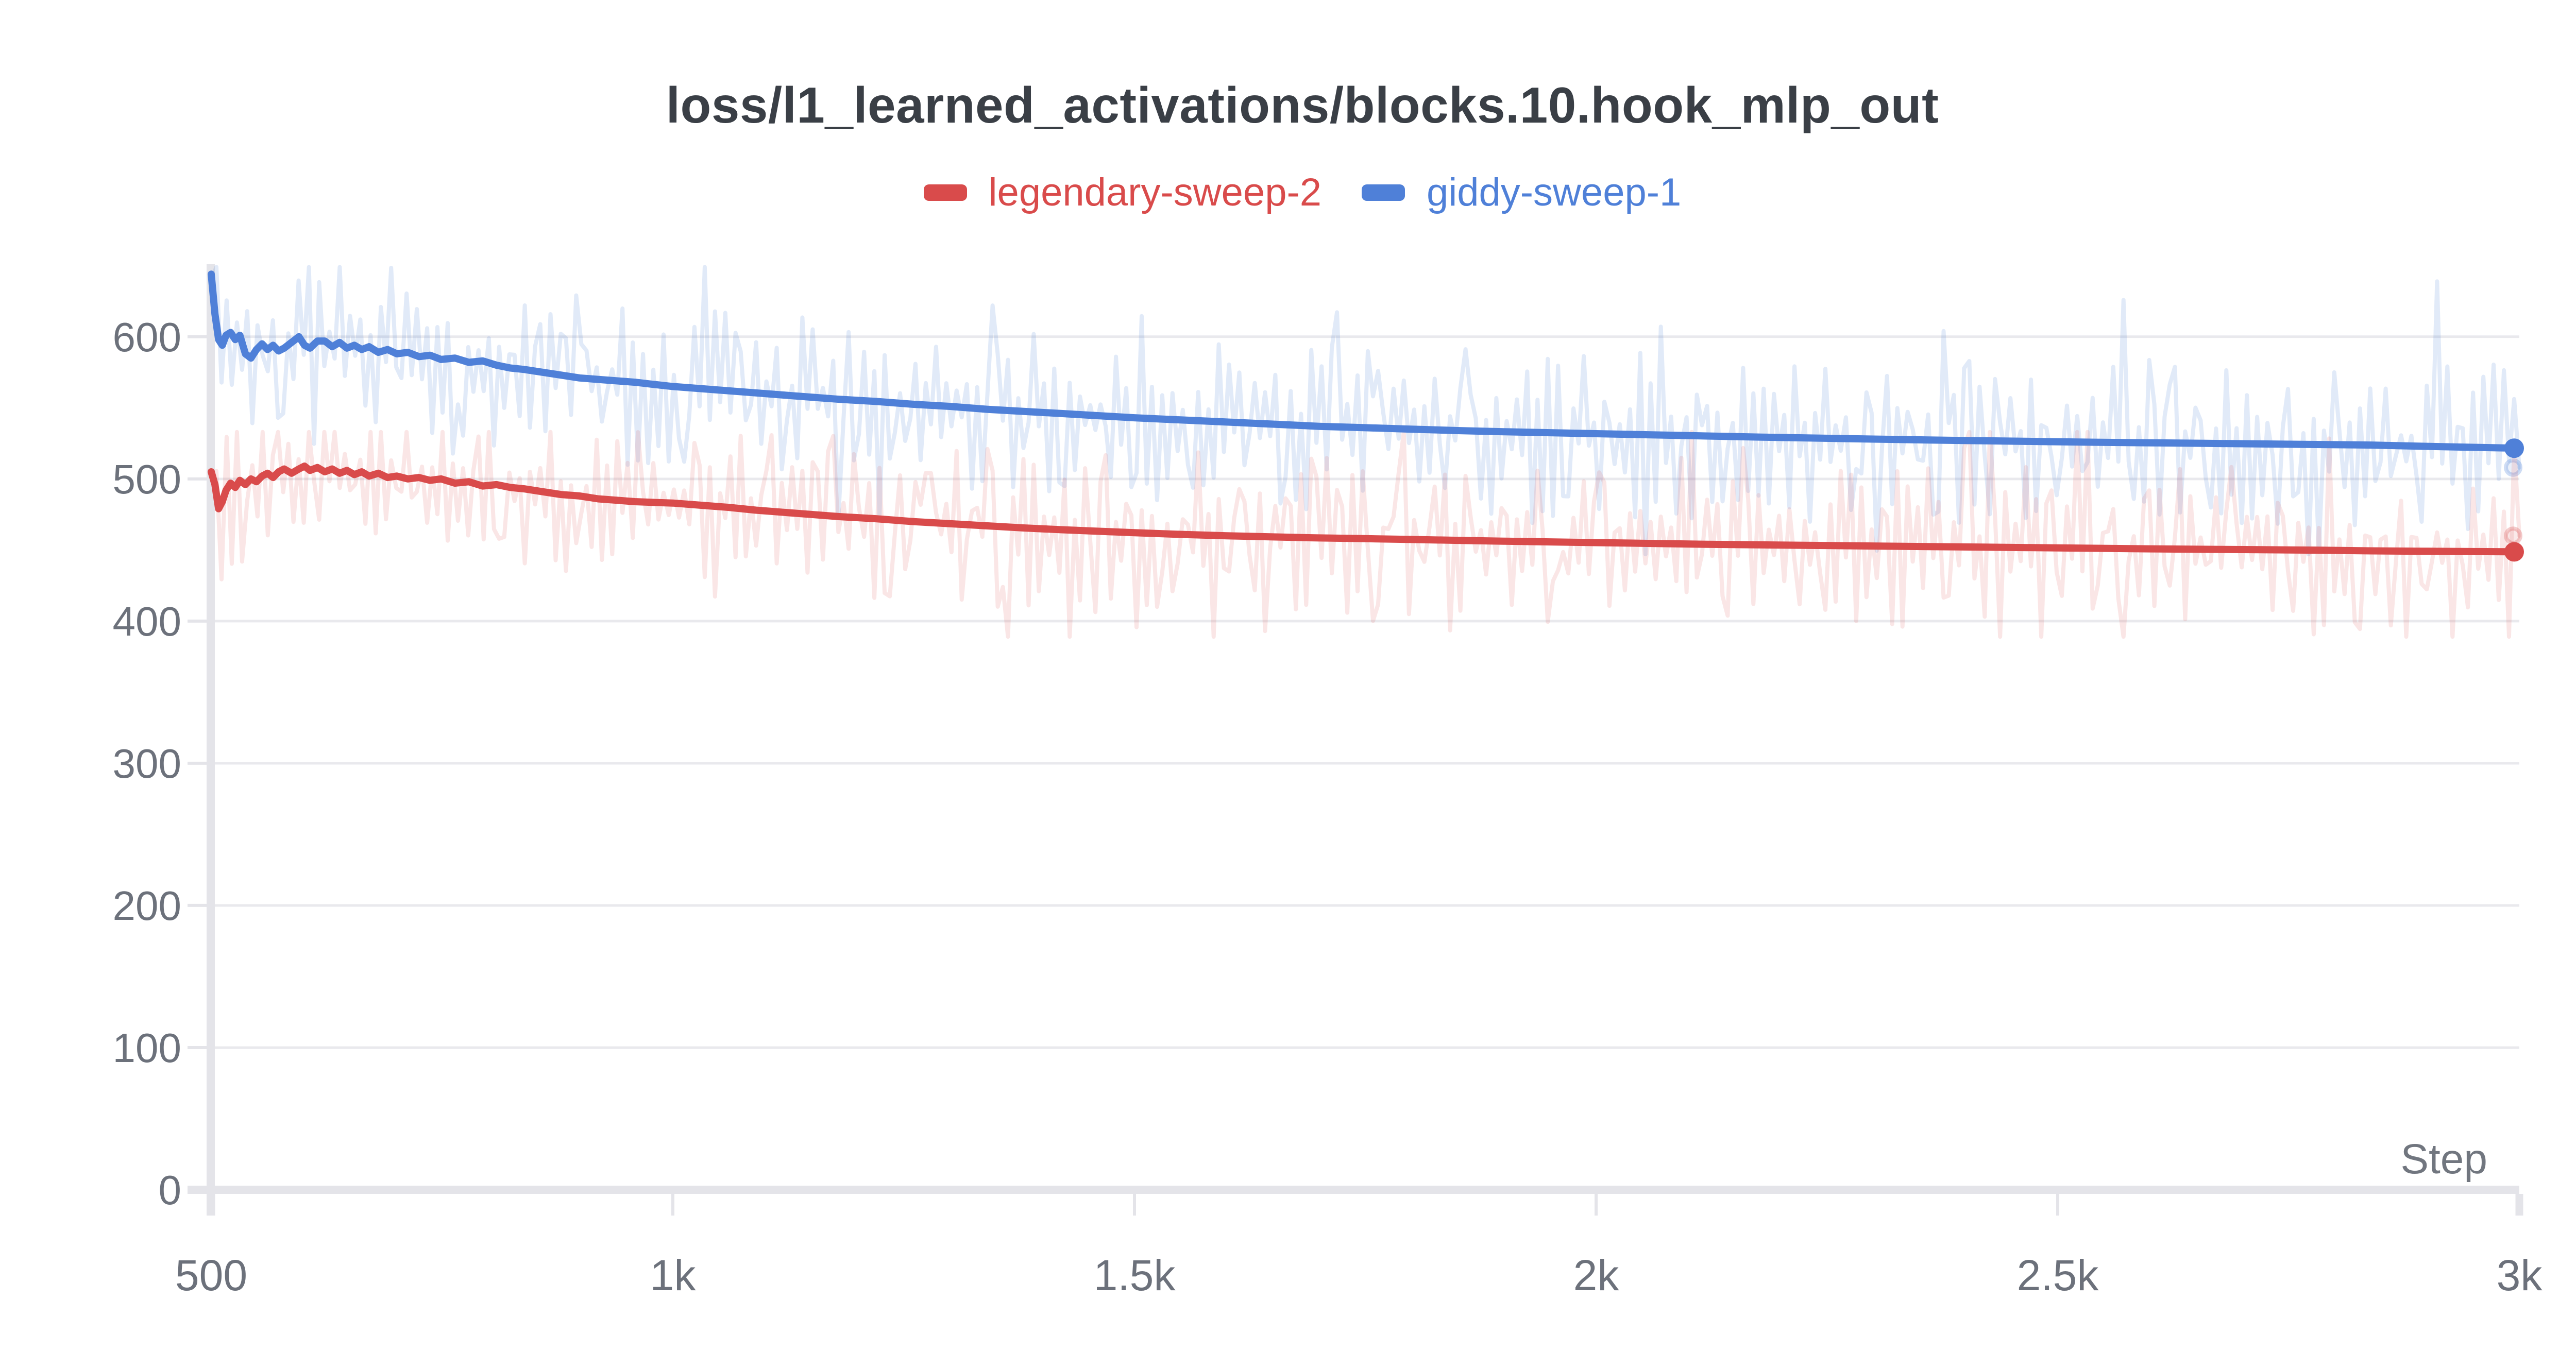 The width and height of the screenshot is (2576, 1368). I want to click on ytick-label-100: 100, so click(147, 1048).